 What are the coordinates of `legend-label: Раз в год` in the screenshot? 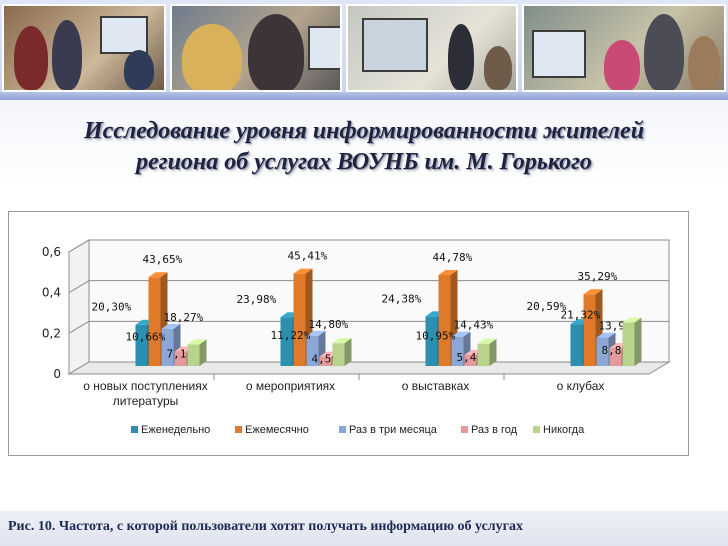 It's located at (494, 430).